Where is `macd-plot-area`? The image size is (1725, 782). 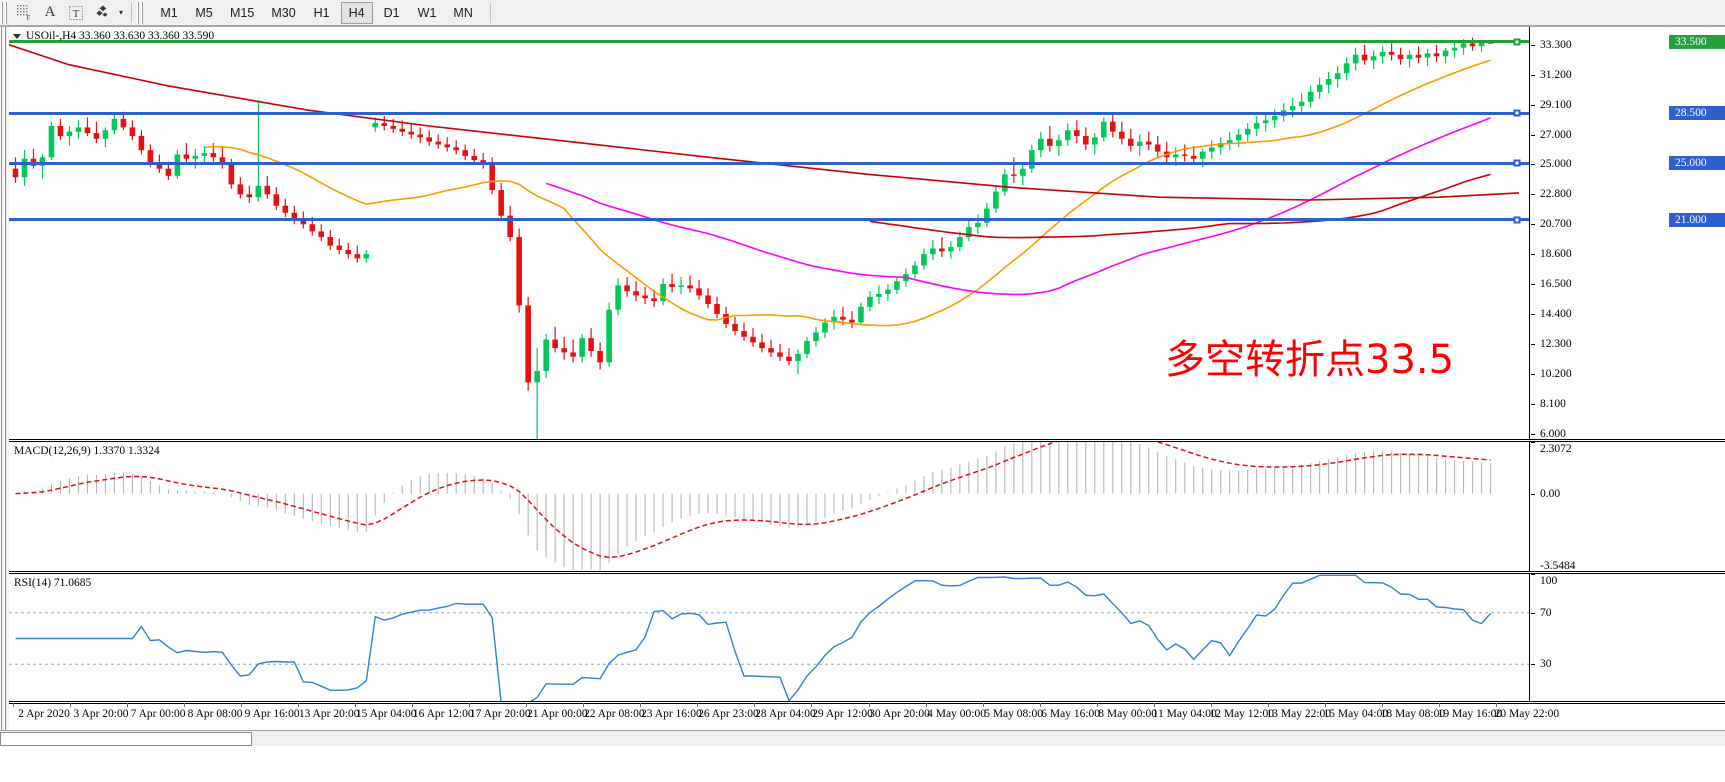 macd-plot-area is located at coordinates (769, 506).